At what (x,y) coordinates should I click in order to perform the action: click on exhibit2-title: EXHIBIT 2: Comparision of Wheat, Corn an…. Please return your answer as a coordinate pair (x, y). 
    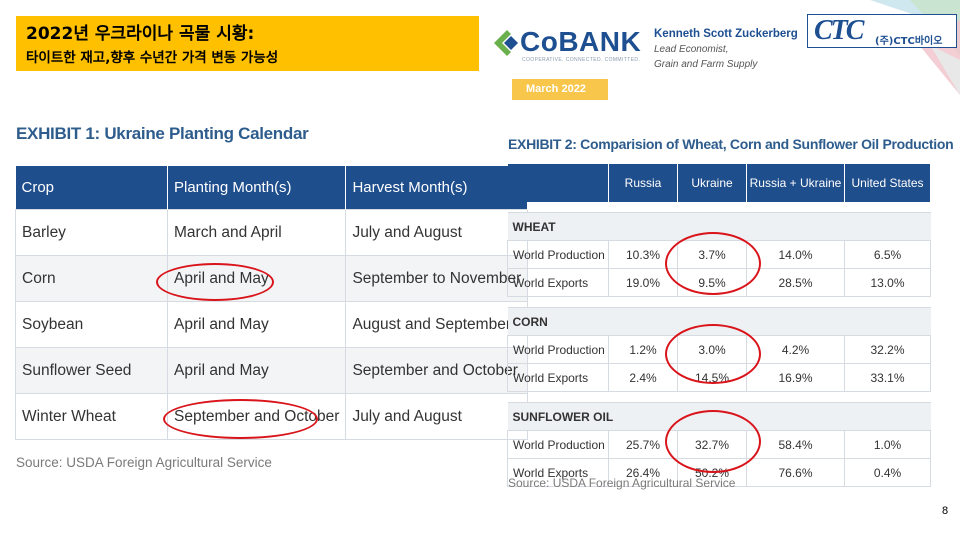
    Looking at the image, I should click on (731, 144).